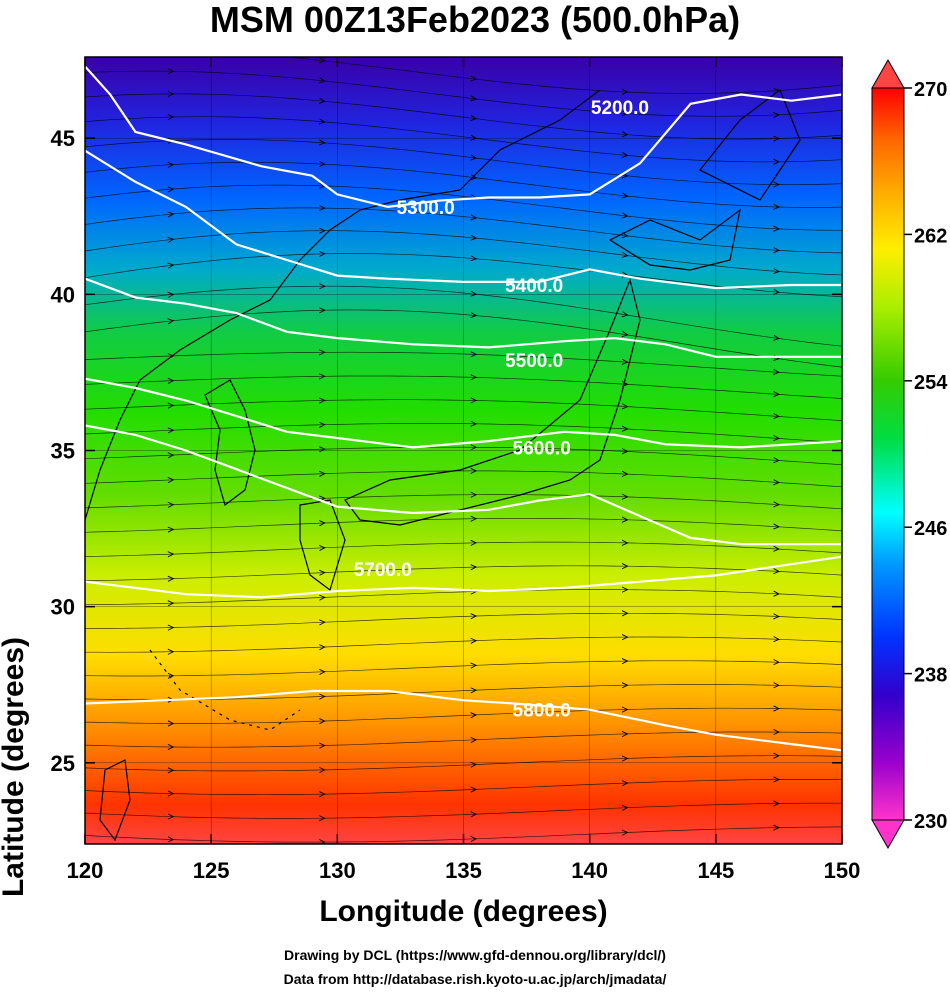  I want to click on contour-label: 5200.0, so click(620, 108).